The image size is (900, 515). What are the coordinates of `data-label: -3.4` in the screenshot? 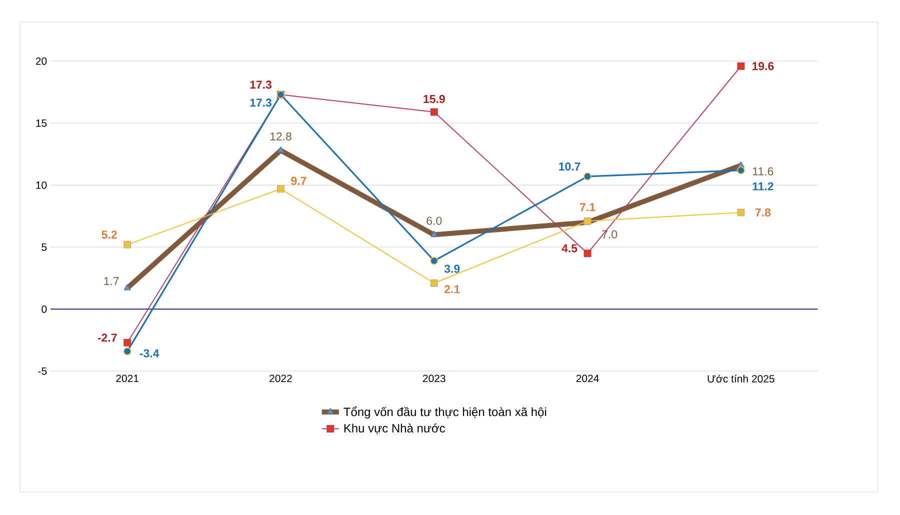 It's located at (150, 353).